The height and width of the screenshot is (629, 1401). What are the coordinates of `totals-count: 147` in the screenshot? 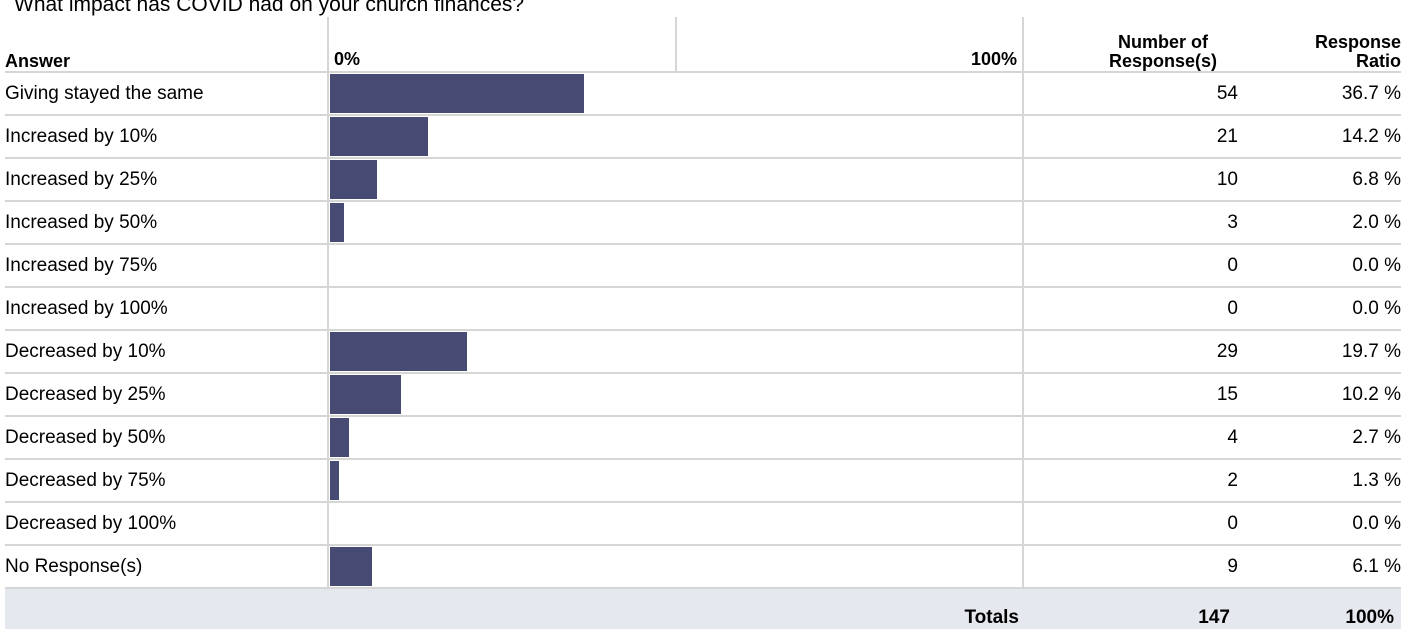 It's located at (1131, 609).